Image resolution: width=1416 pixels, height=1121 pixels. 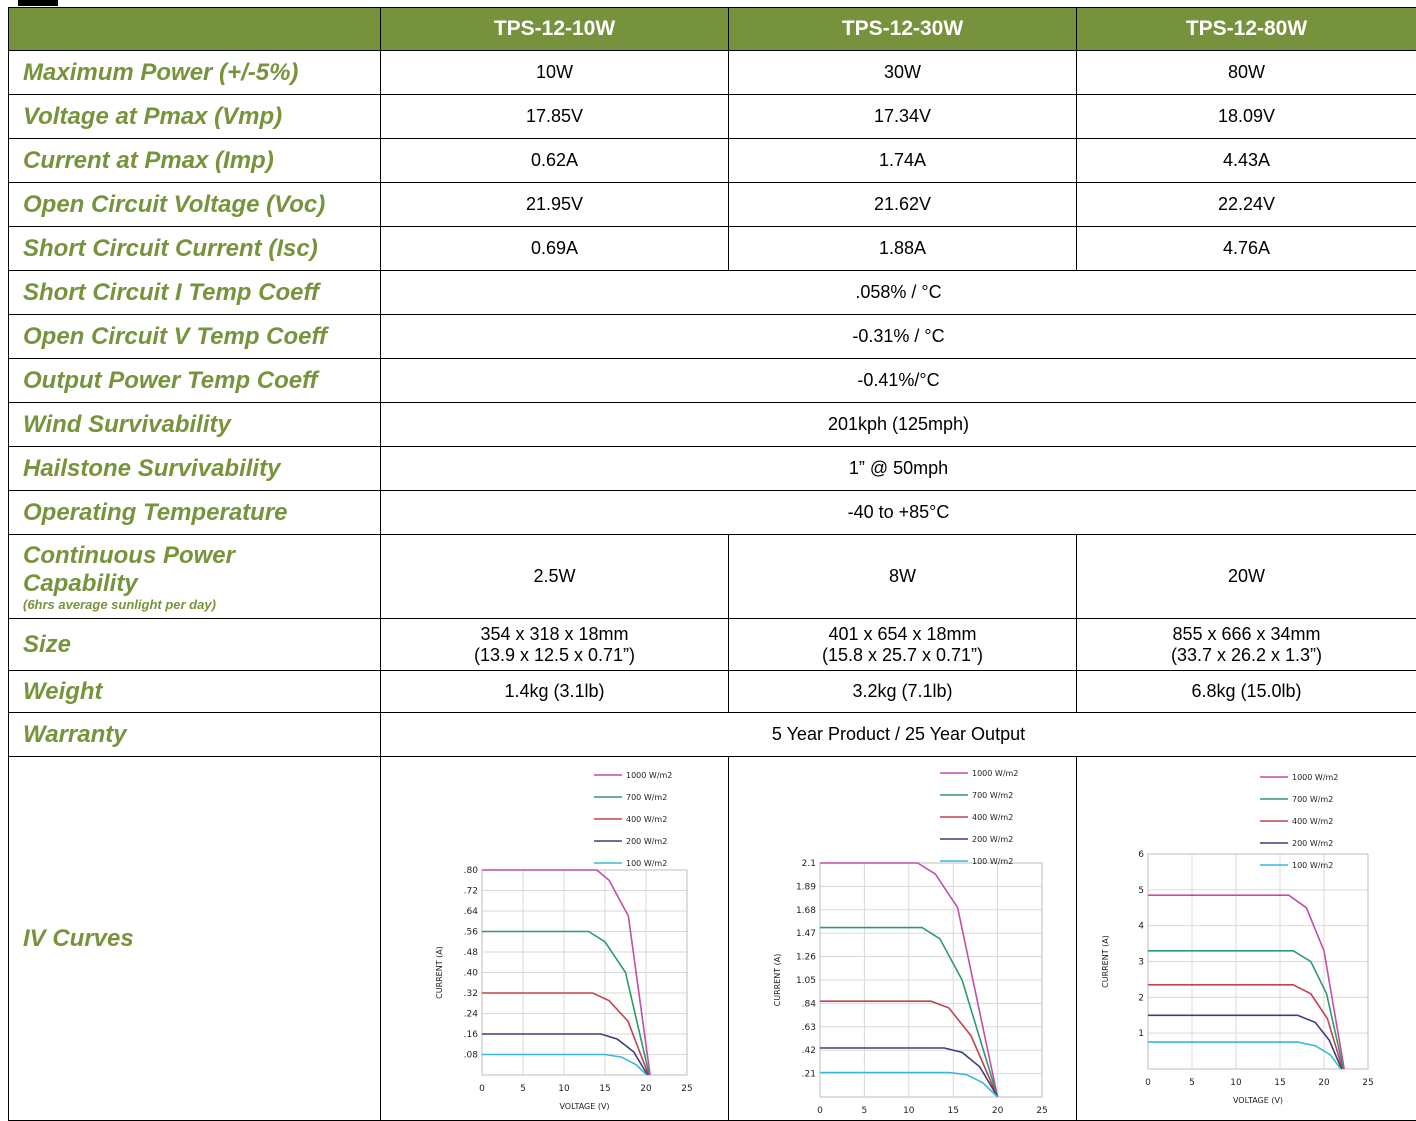 I want to click on cell-30w: 401 x 654 x 18mm (15.8 x 25.7 x 0.71”), so click(x=903, y=645).